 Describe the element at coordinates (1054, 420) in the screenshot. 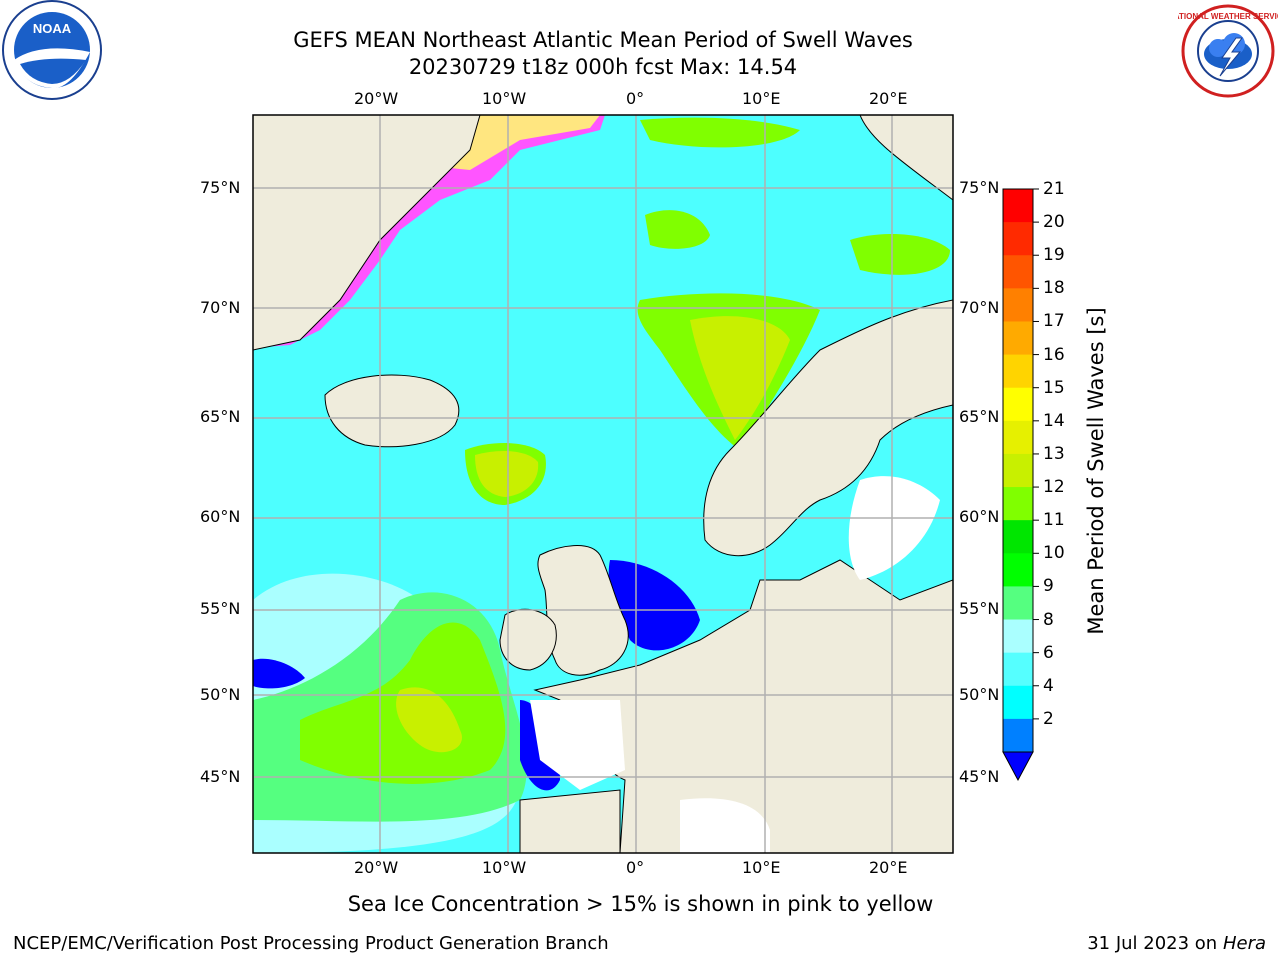

I see `colorbar-tick-label: 14` at that location.